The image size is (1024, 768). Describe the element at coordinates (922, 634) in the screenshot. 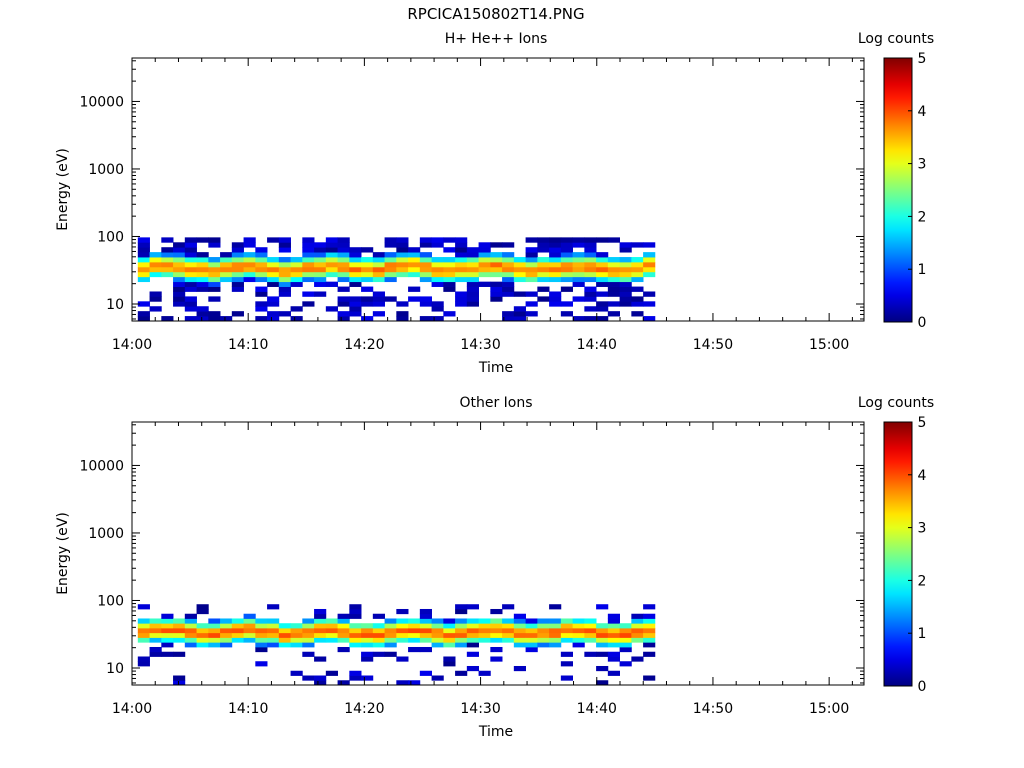

I see `colorbar-tick-label: 1` at that location.